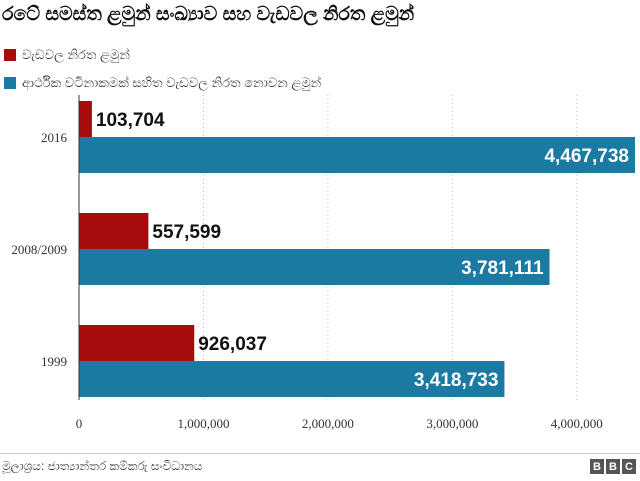  What do you see at coordinates (586, 156) in the screenshot?
I see `data-label: 4,467,738` at bounding box center [586, 156].